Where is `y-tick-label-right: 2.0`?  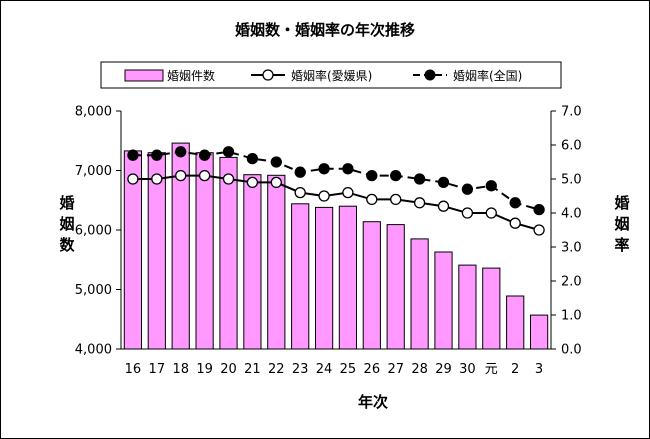
y-tick-label-right: 2.0 is located at coordinates (571, 282).